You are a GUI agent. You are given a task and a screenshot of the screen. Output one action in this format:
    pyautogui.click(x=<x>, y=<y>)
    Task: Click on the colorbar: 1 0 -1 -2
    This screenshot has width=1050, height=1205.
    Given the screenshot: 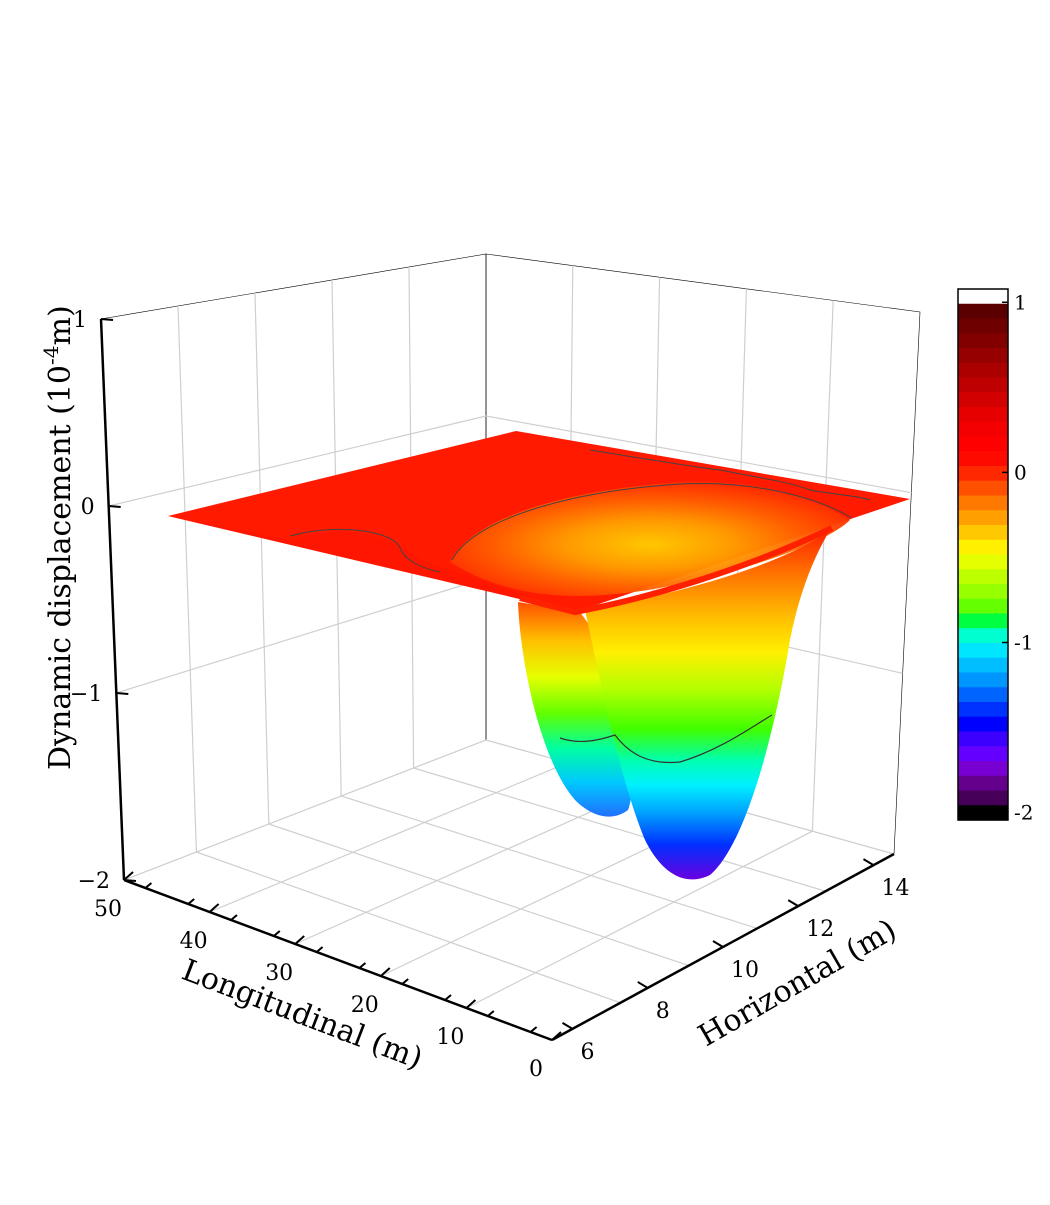 What is the action you would take?
    pyautogui.click(x=995, y=556)
    